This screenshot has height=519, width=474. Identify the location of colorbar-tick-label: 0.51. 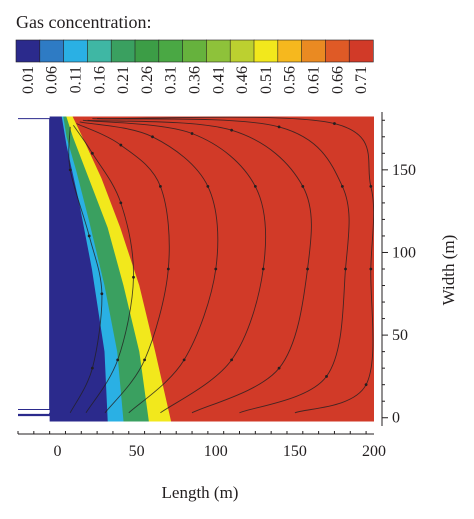
(266, 80).